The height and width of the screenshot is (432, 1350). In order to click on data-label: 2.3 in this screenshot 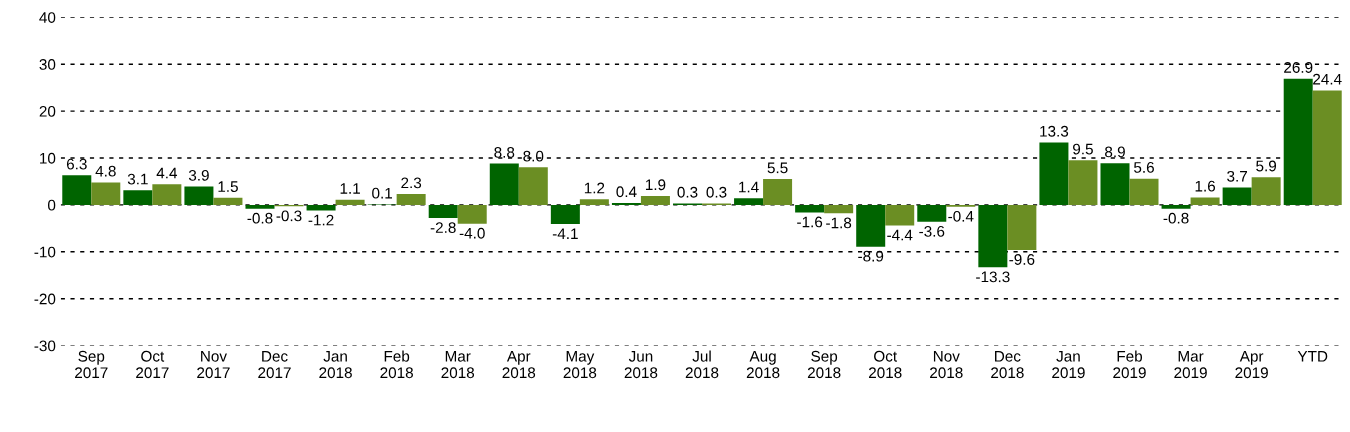, I will do `click(411, 183)`.